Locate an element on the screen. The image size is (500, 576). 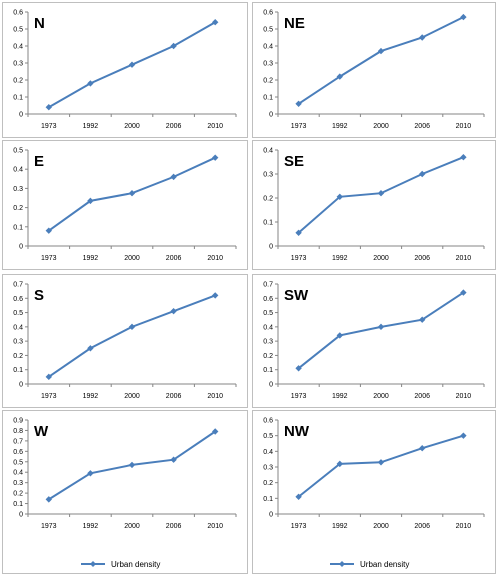
chart-panel: 0 0.1 0.2 0.3 0.4 1973 1992 2000 2006 2010 SE is located at coordinates (374, 205).